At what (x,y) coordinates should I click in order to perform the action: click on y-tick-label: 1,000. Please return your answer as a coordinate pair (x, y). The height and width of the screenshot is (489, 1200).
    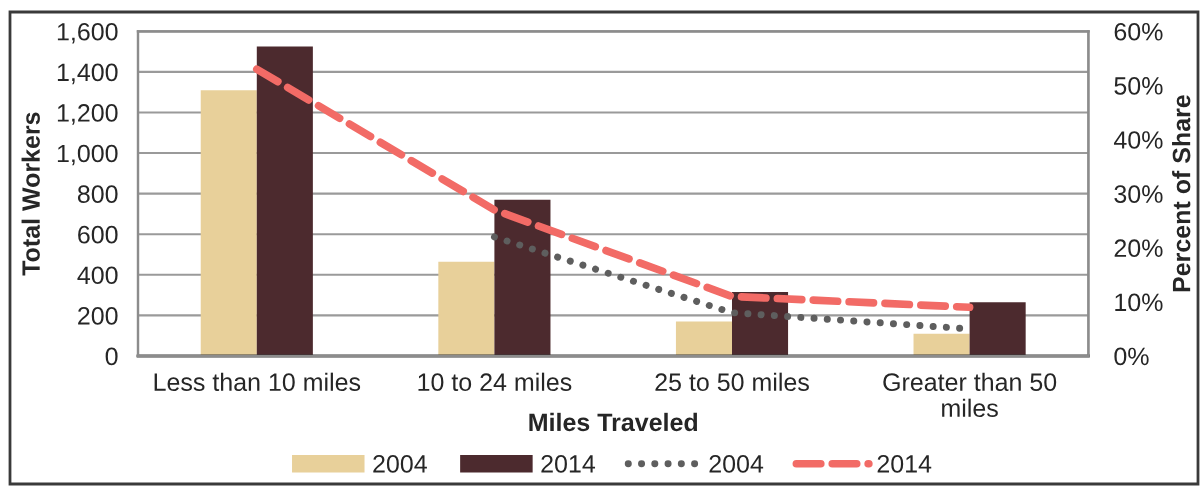
    Looking at the image, I should click on (87, 155).